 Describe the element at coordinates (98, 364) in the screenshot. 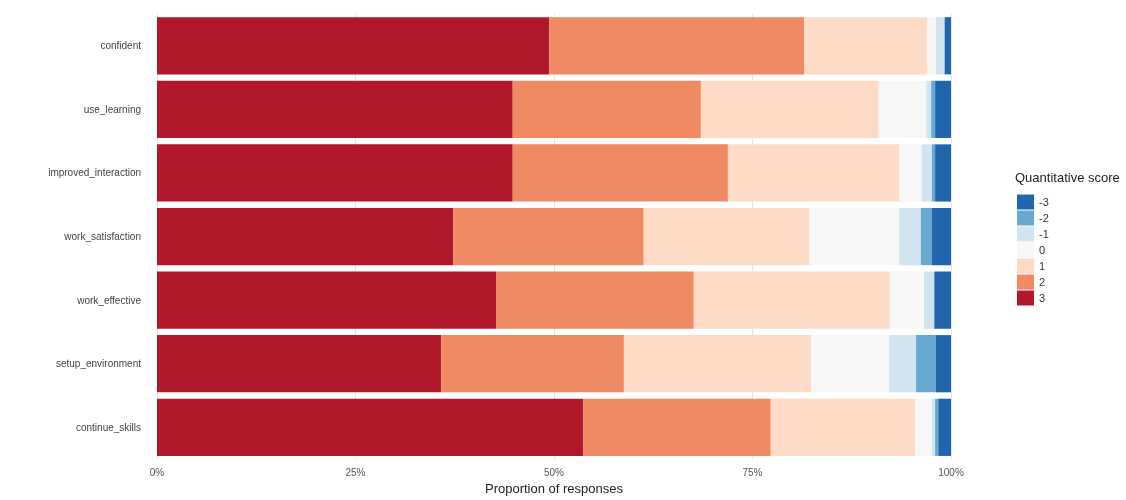

I see `y-tick-label: setup_environment` at that location.